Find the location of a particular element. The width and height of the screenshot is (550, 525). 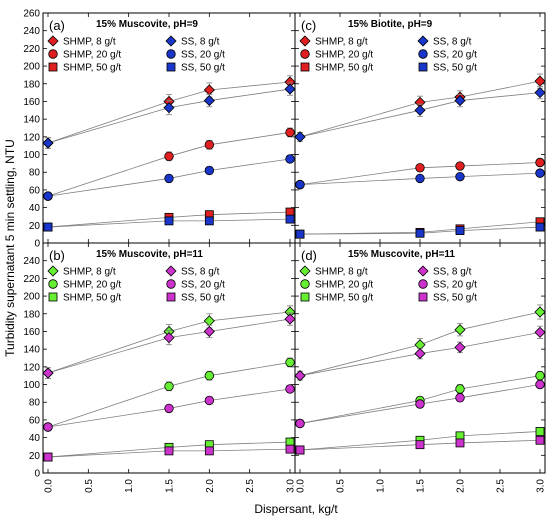

x-tick-label: 2.0 is located at coordinates (461, 486).